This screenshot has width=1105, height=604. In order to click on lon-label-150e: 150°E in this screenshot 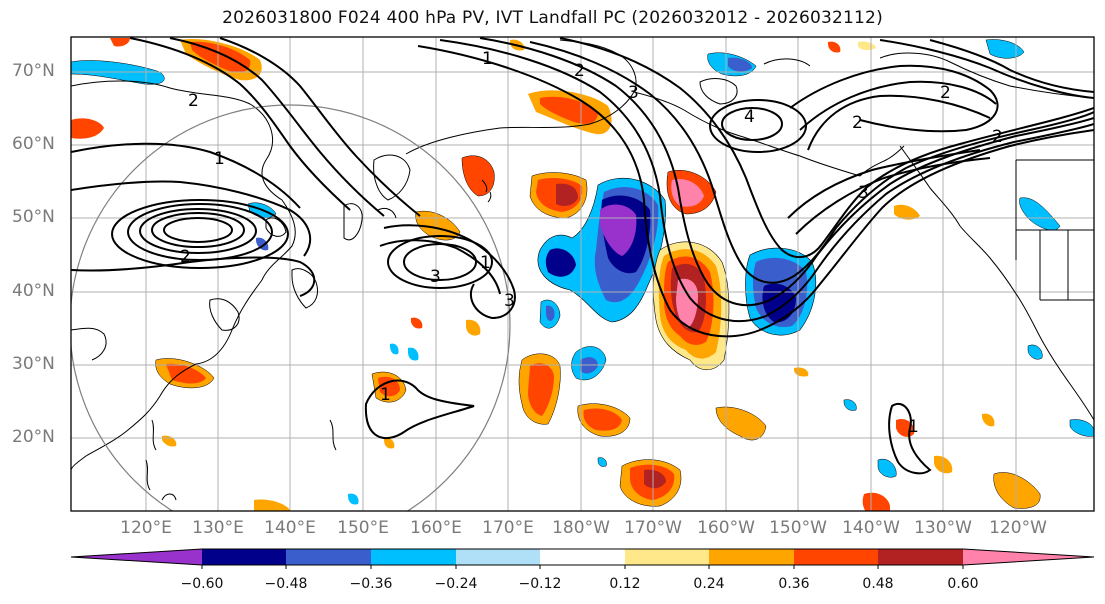, I will do `click(363, 528)`.